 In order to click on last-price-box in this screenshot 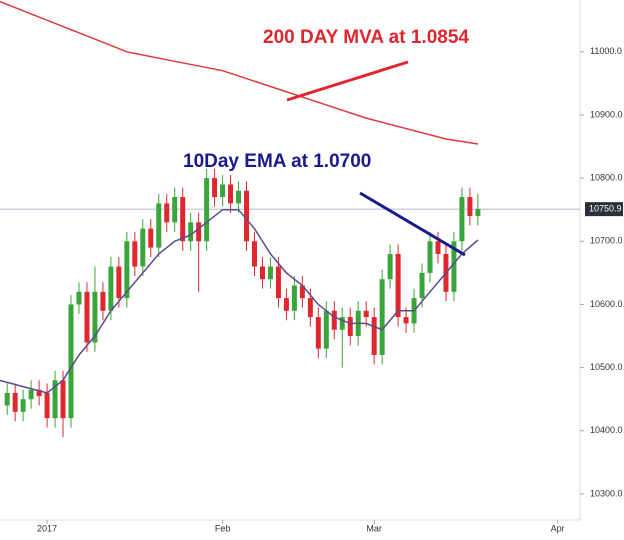, I will do `click(604, 209)`.